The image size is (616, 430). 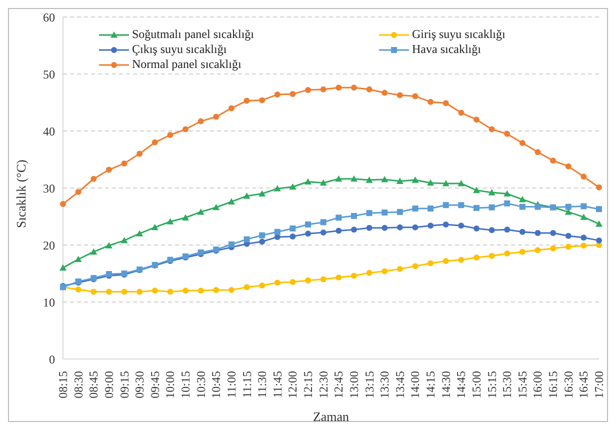 What do you see at coordinates (415, 384) in the screenshot?
I see `x-tick-label: 14:00` at bounding box center [415, 384].